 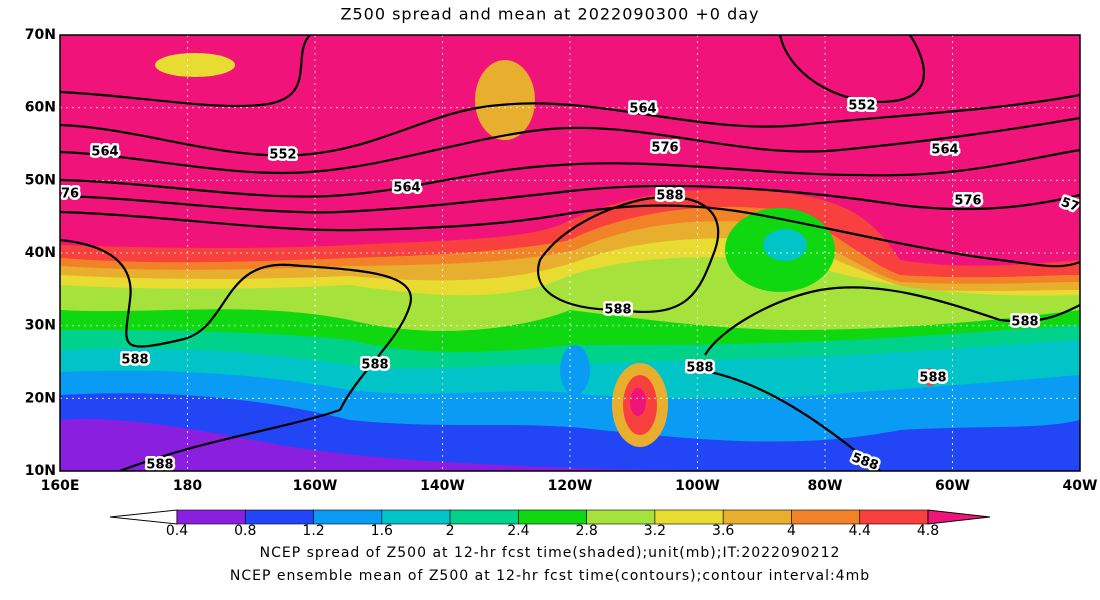 I want to click on colorbar-over, so click(x=959, y=517).